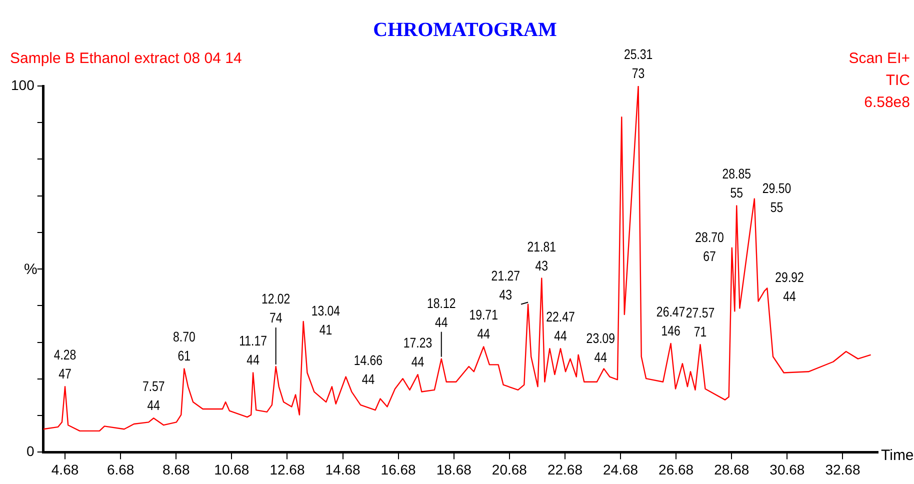 The width and height of the screenshot is (914, 484). I want to click on annotation: 21.27 43, so click(505, 285).